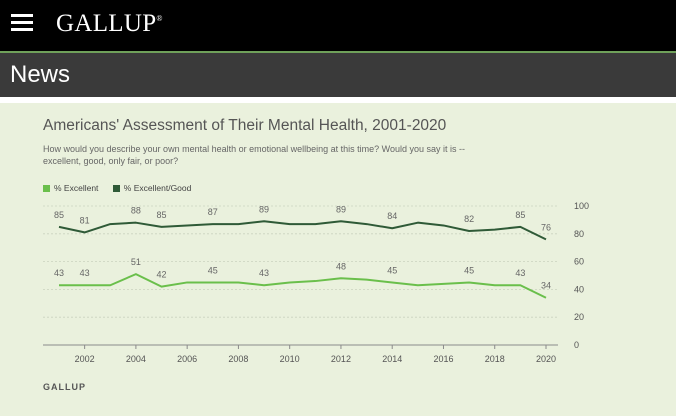 This screenshot has height=416, width=676. I want to click on data-label-excellent-good: 84, so click(392, 216).